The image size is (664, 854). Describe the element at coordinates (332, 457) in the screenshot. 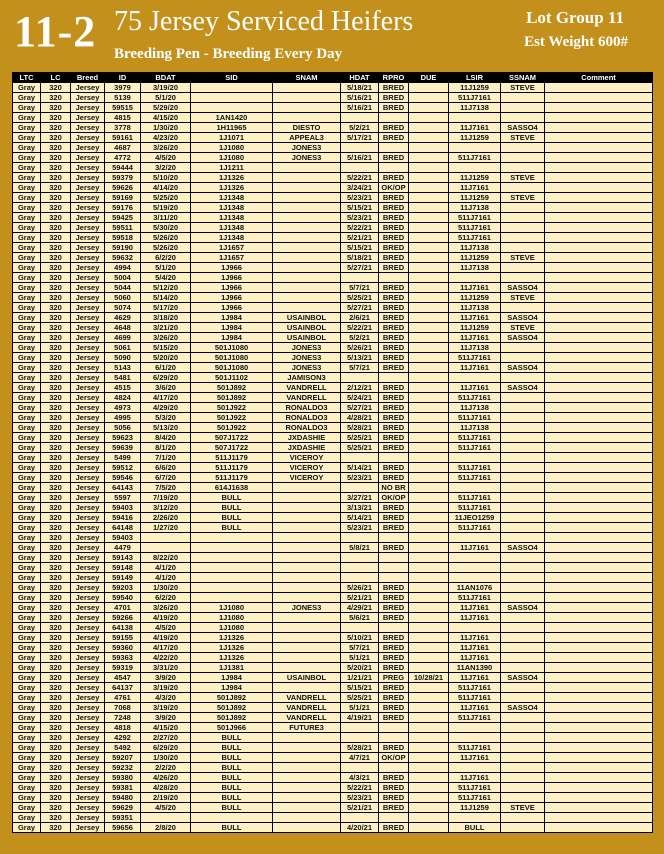

I see `table-row: Gray 320 Jersey 5499 7/1/20 511J1179 VICEROY` at that location.